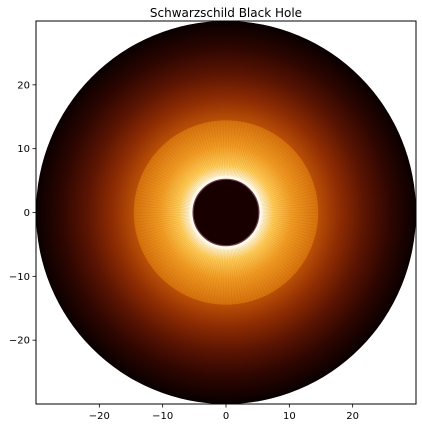  I want to click on x-tick-label: 20, so click(352, 416).